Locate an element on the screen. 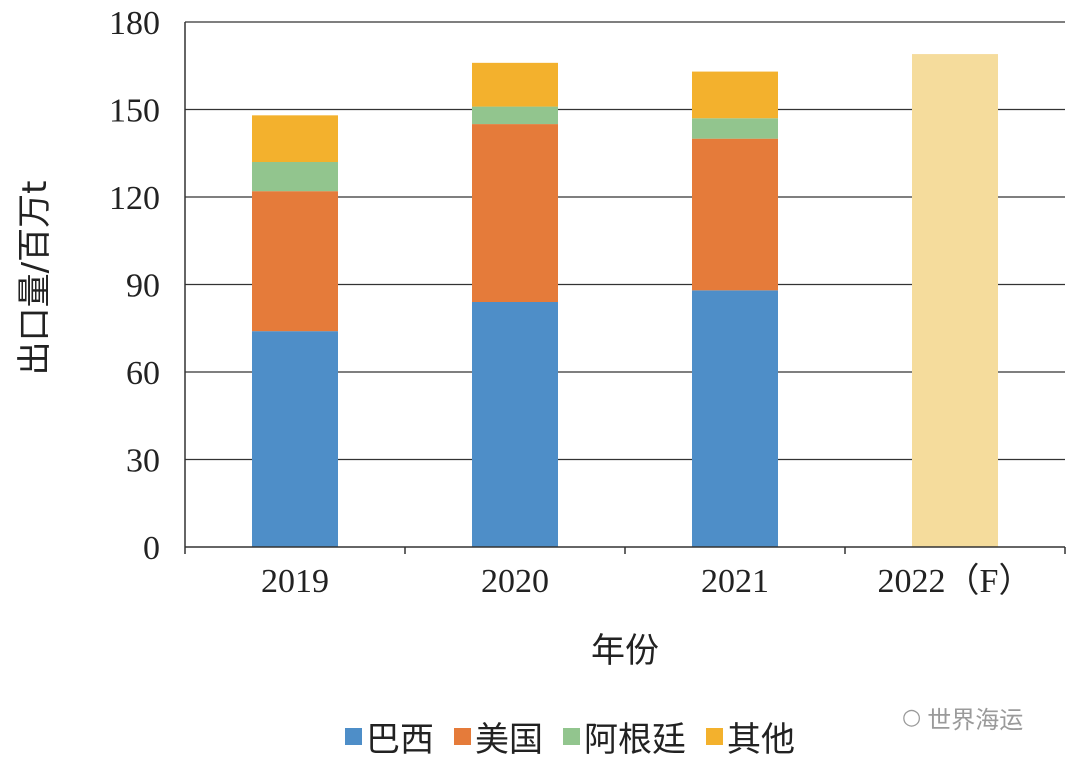  x-tick-label: 2021 is located at coordinates (735, 581).